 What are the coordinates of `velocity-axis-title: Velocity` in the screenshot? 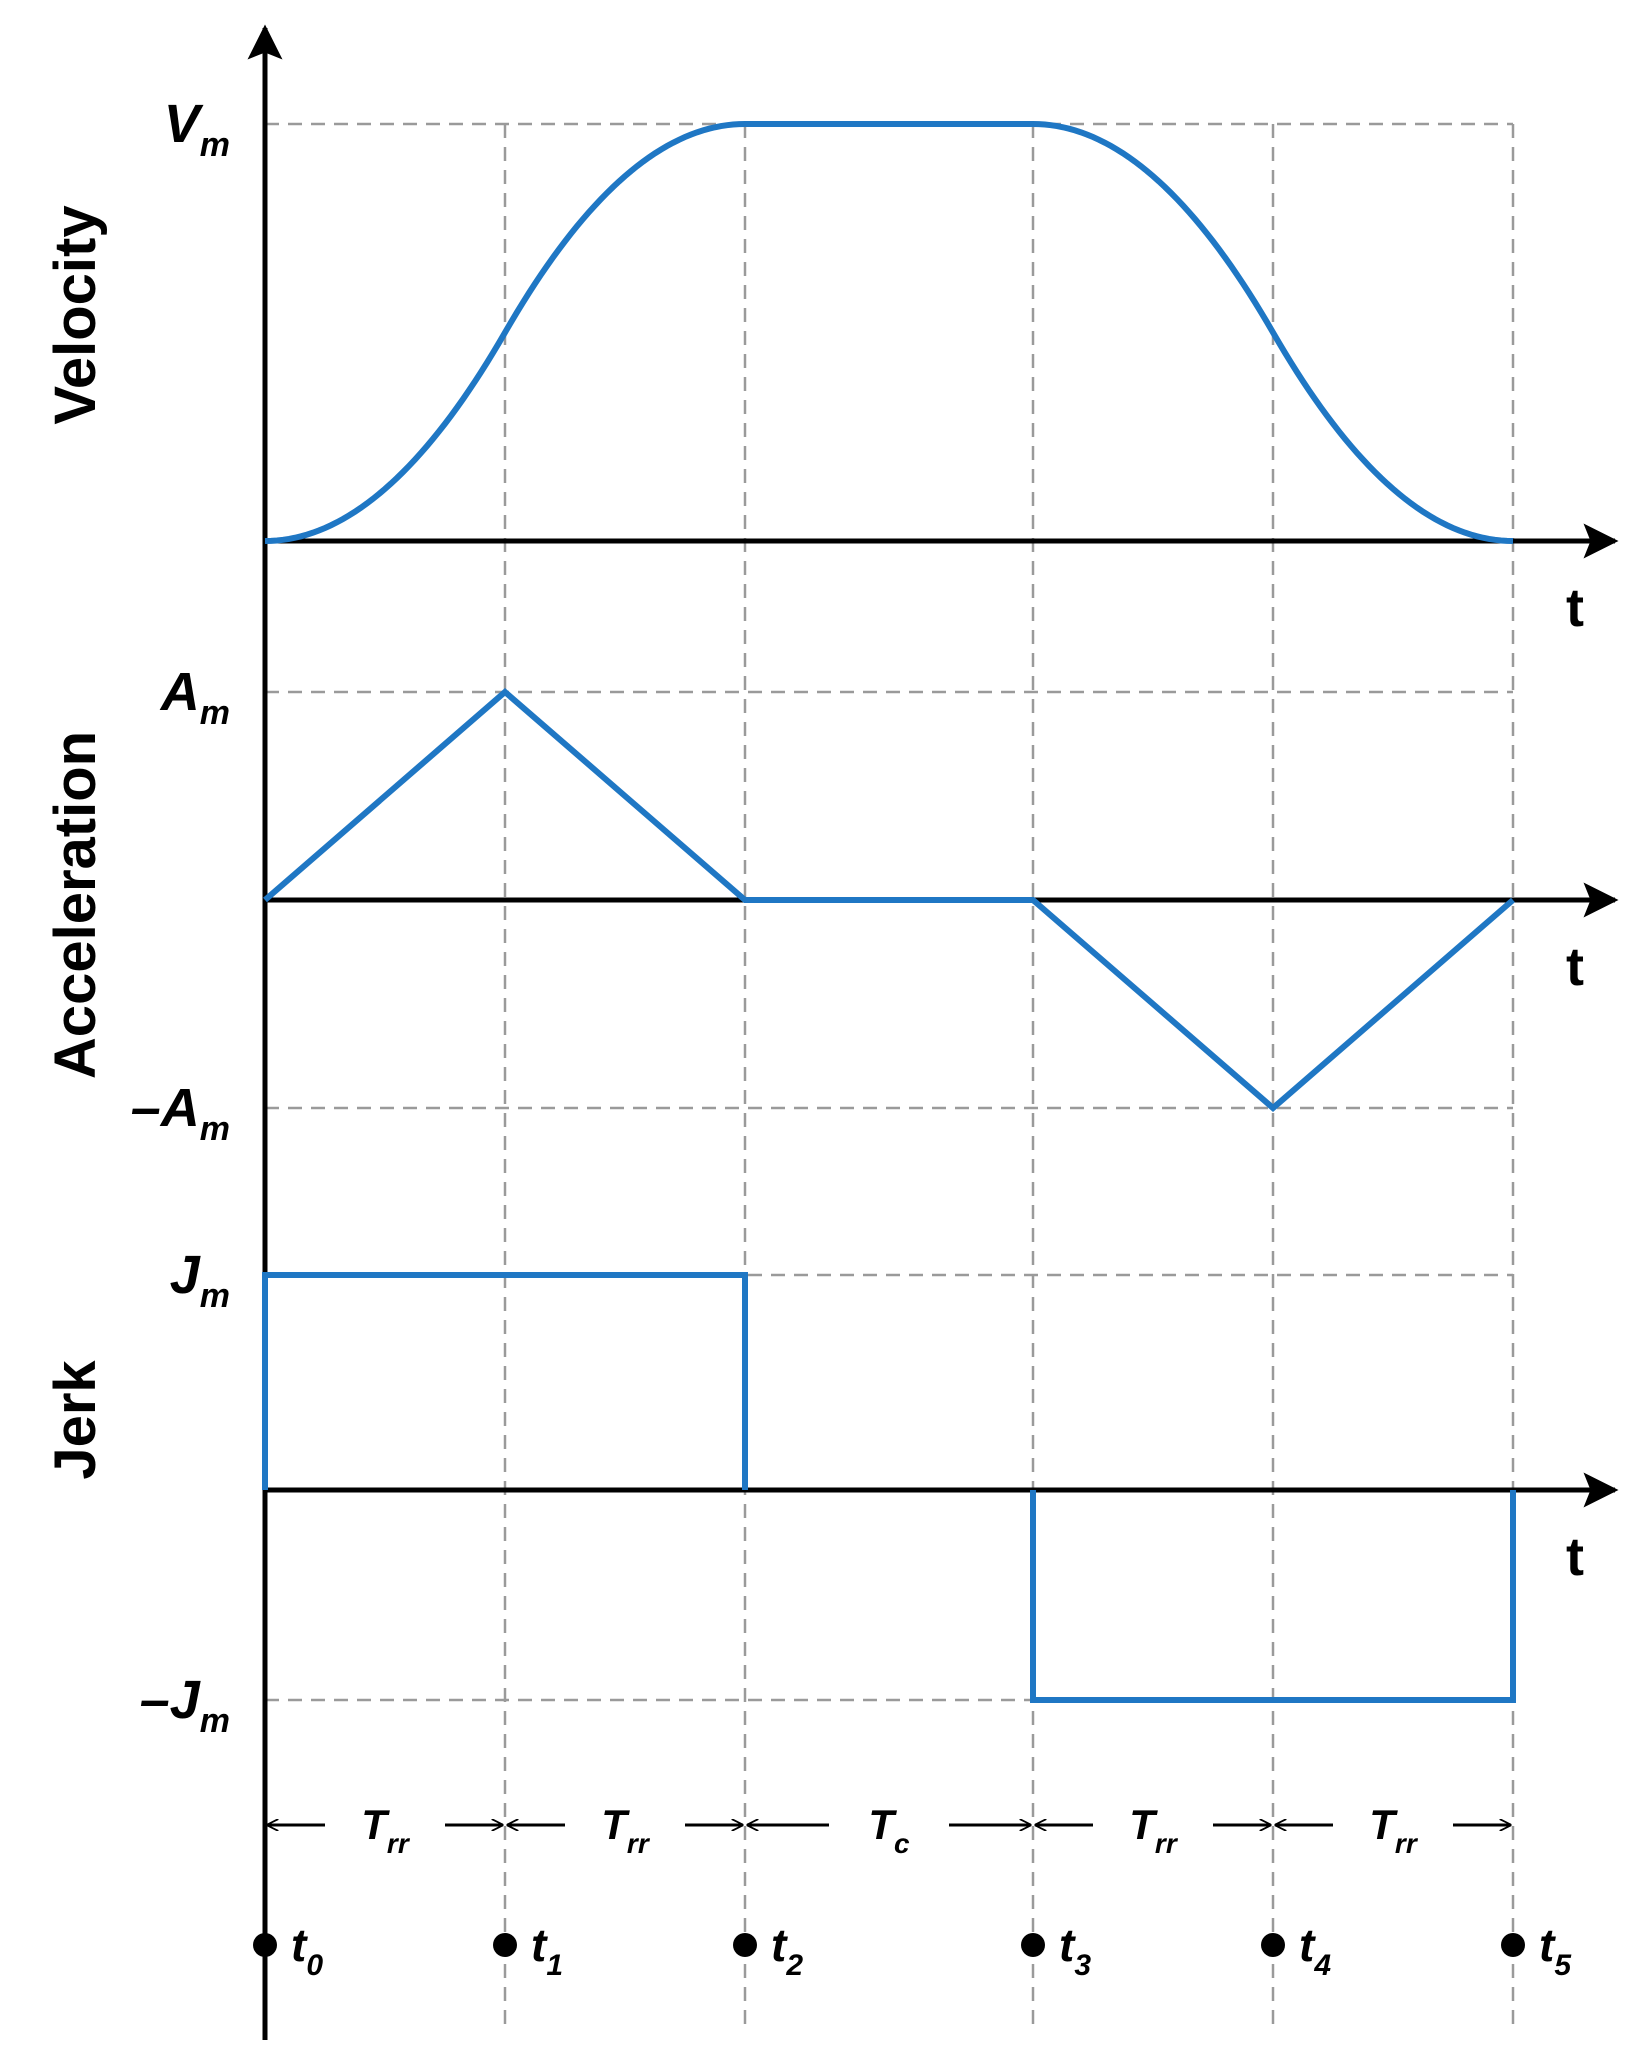 It's located at (75, 314).